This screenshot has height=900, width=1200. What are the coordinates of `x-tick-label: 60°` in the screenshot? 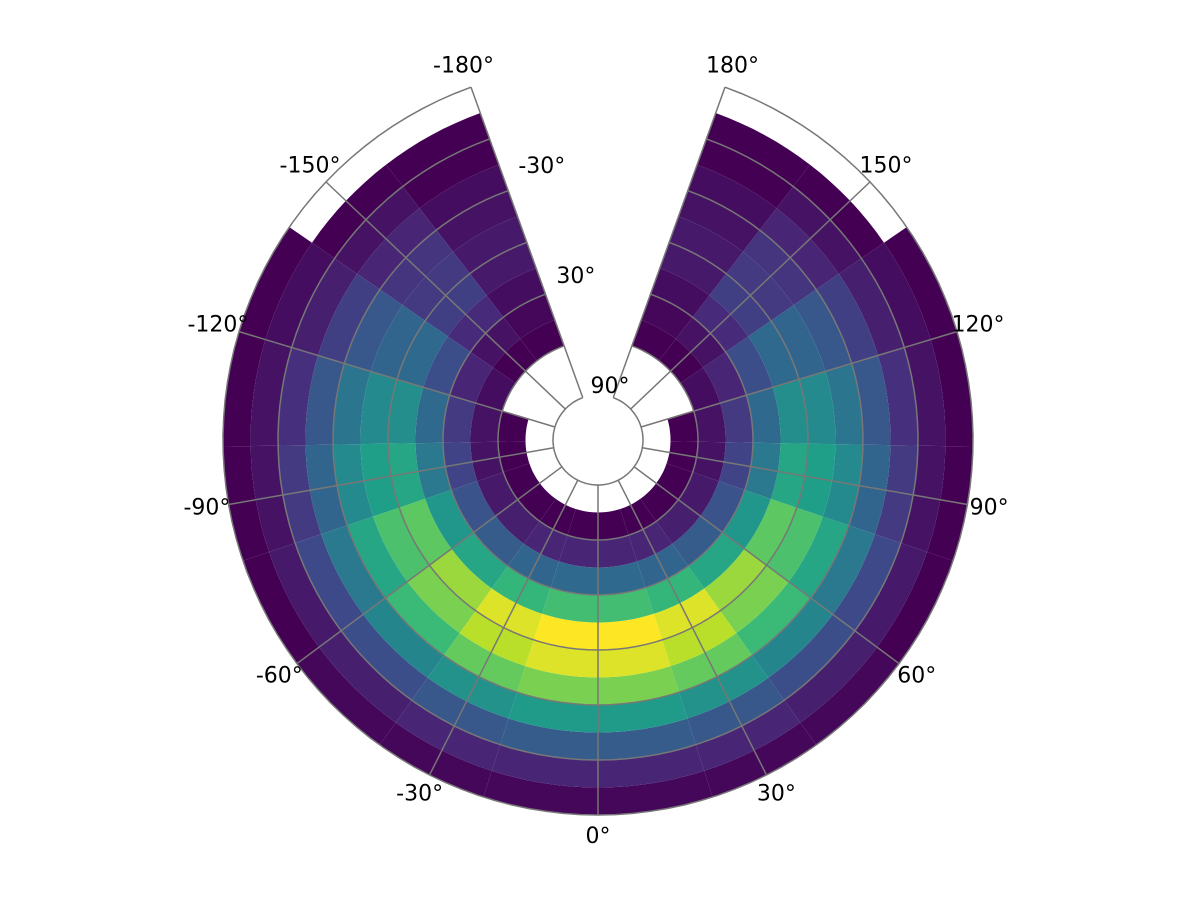 It's located at (916, 676).